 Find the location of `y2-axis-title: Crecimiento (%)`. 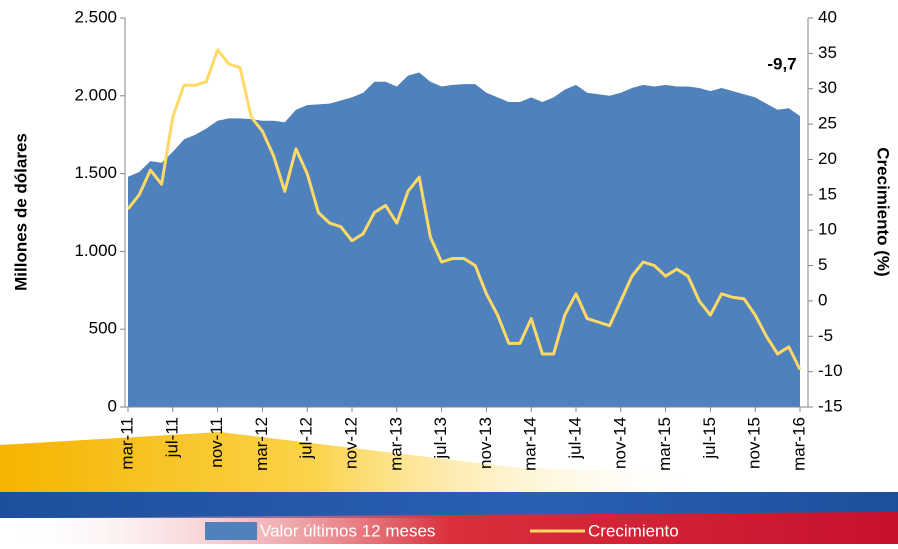

y2-axis-title: Crecimiento (%) is located at coordinates (883, 211).